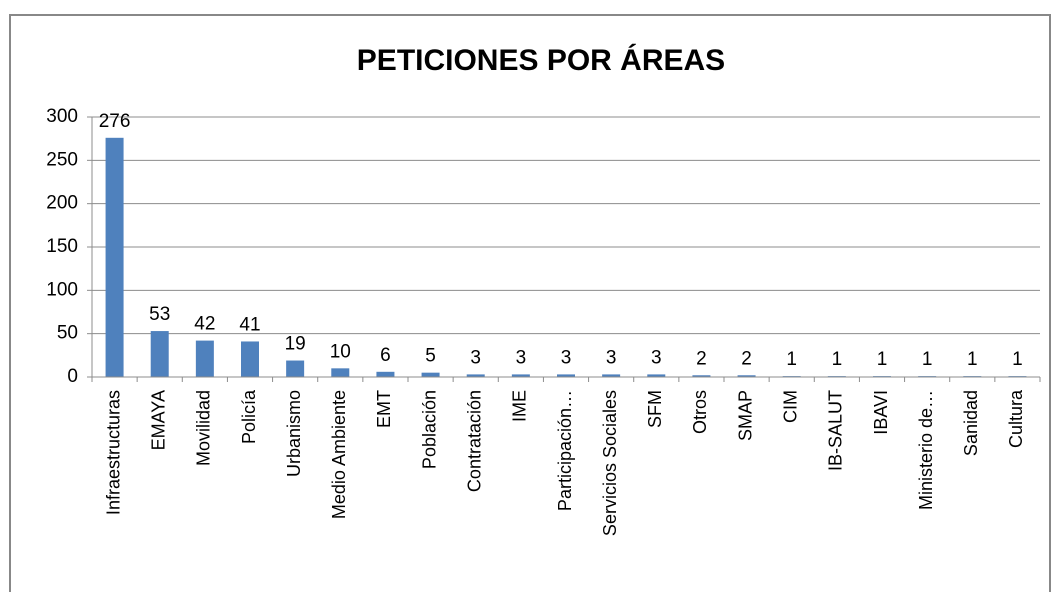 The height and width of the screenshot is (592, 1060). Describe the element at coordinates (340, 351) in the screenshot. I see `value-label: 10` at that location.